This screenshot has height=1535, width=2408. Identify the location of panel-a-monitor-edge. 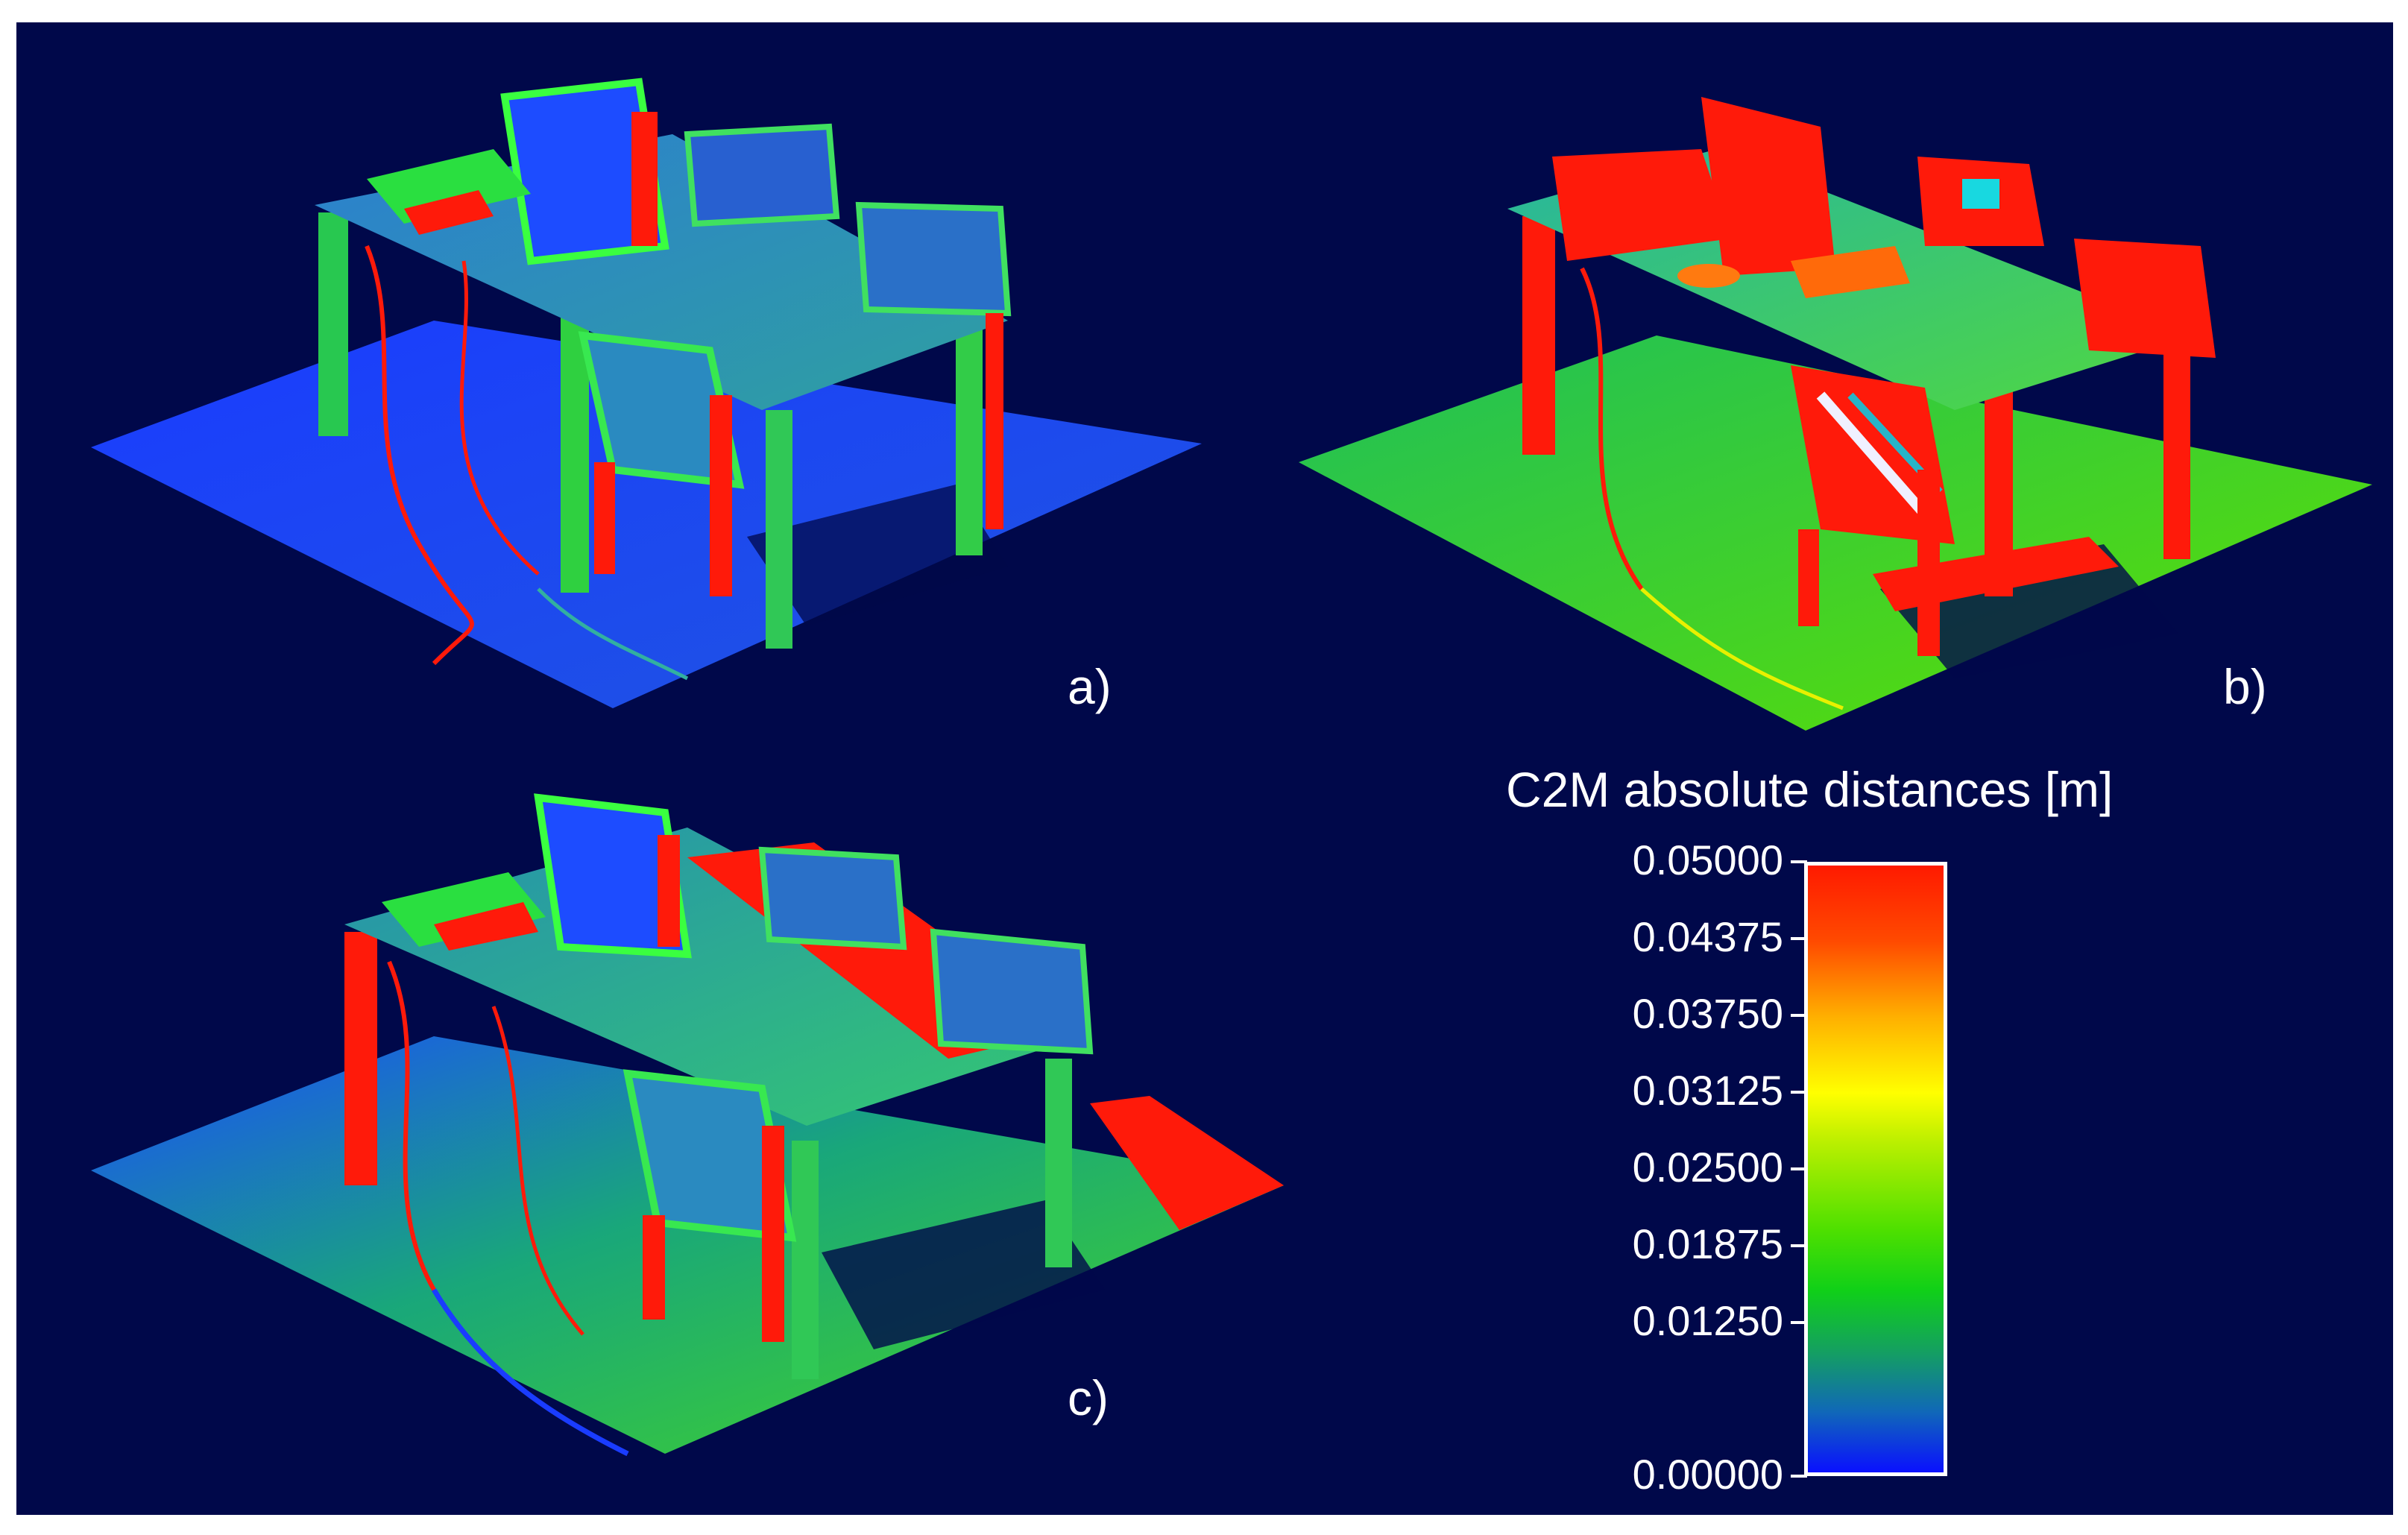
(644, 179).